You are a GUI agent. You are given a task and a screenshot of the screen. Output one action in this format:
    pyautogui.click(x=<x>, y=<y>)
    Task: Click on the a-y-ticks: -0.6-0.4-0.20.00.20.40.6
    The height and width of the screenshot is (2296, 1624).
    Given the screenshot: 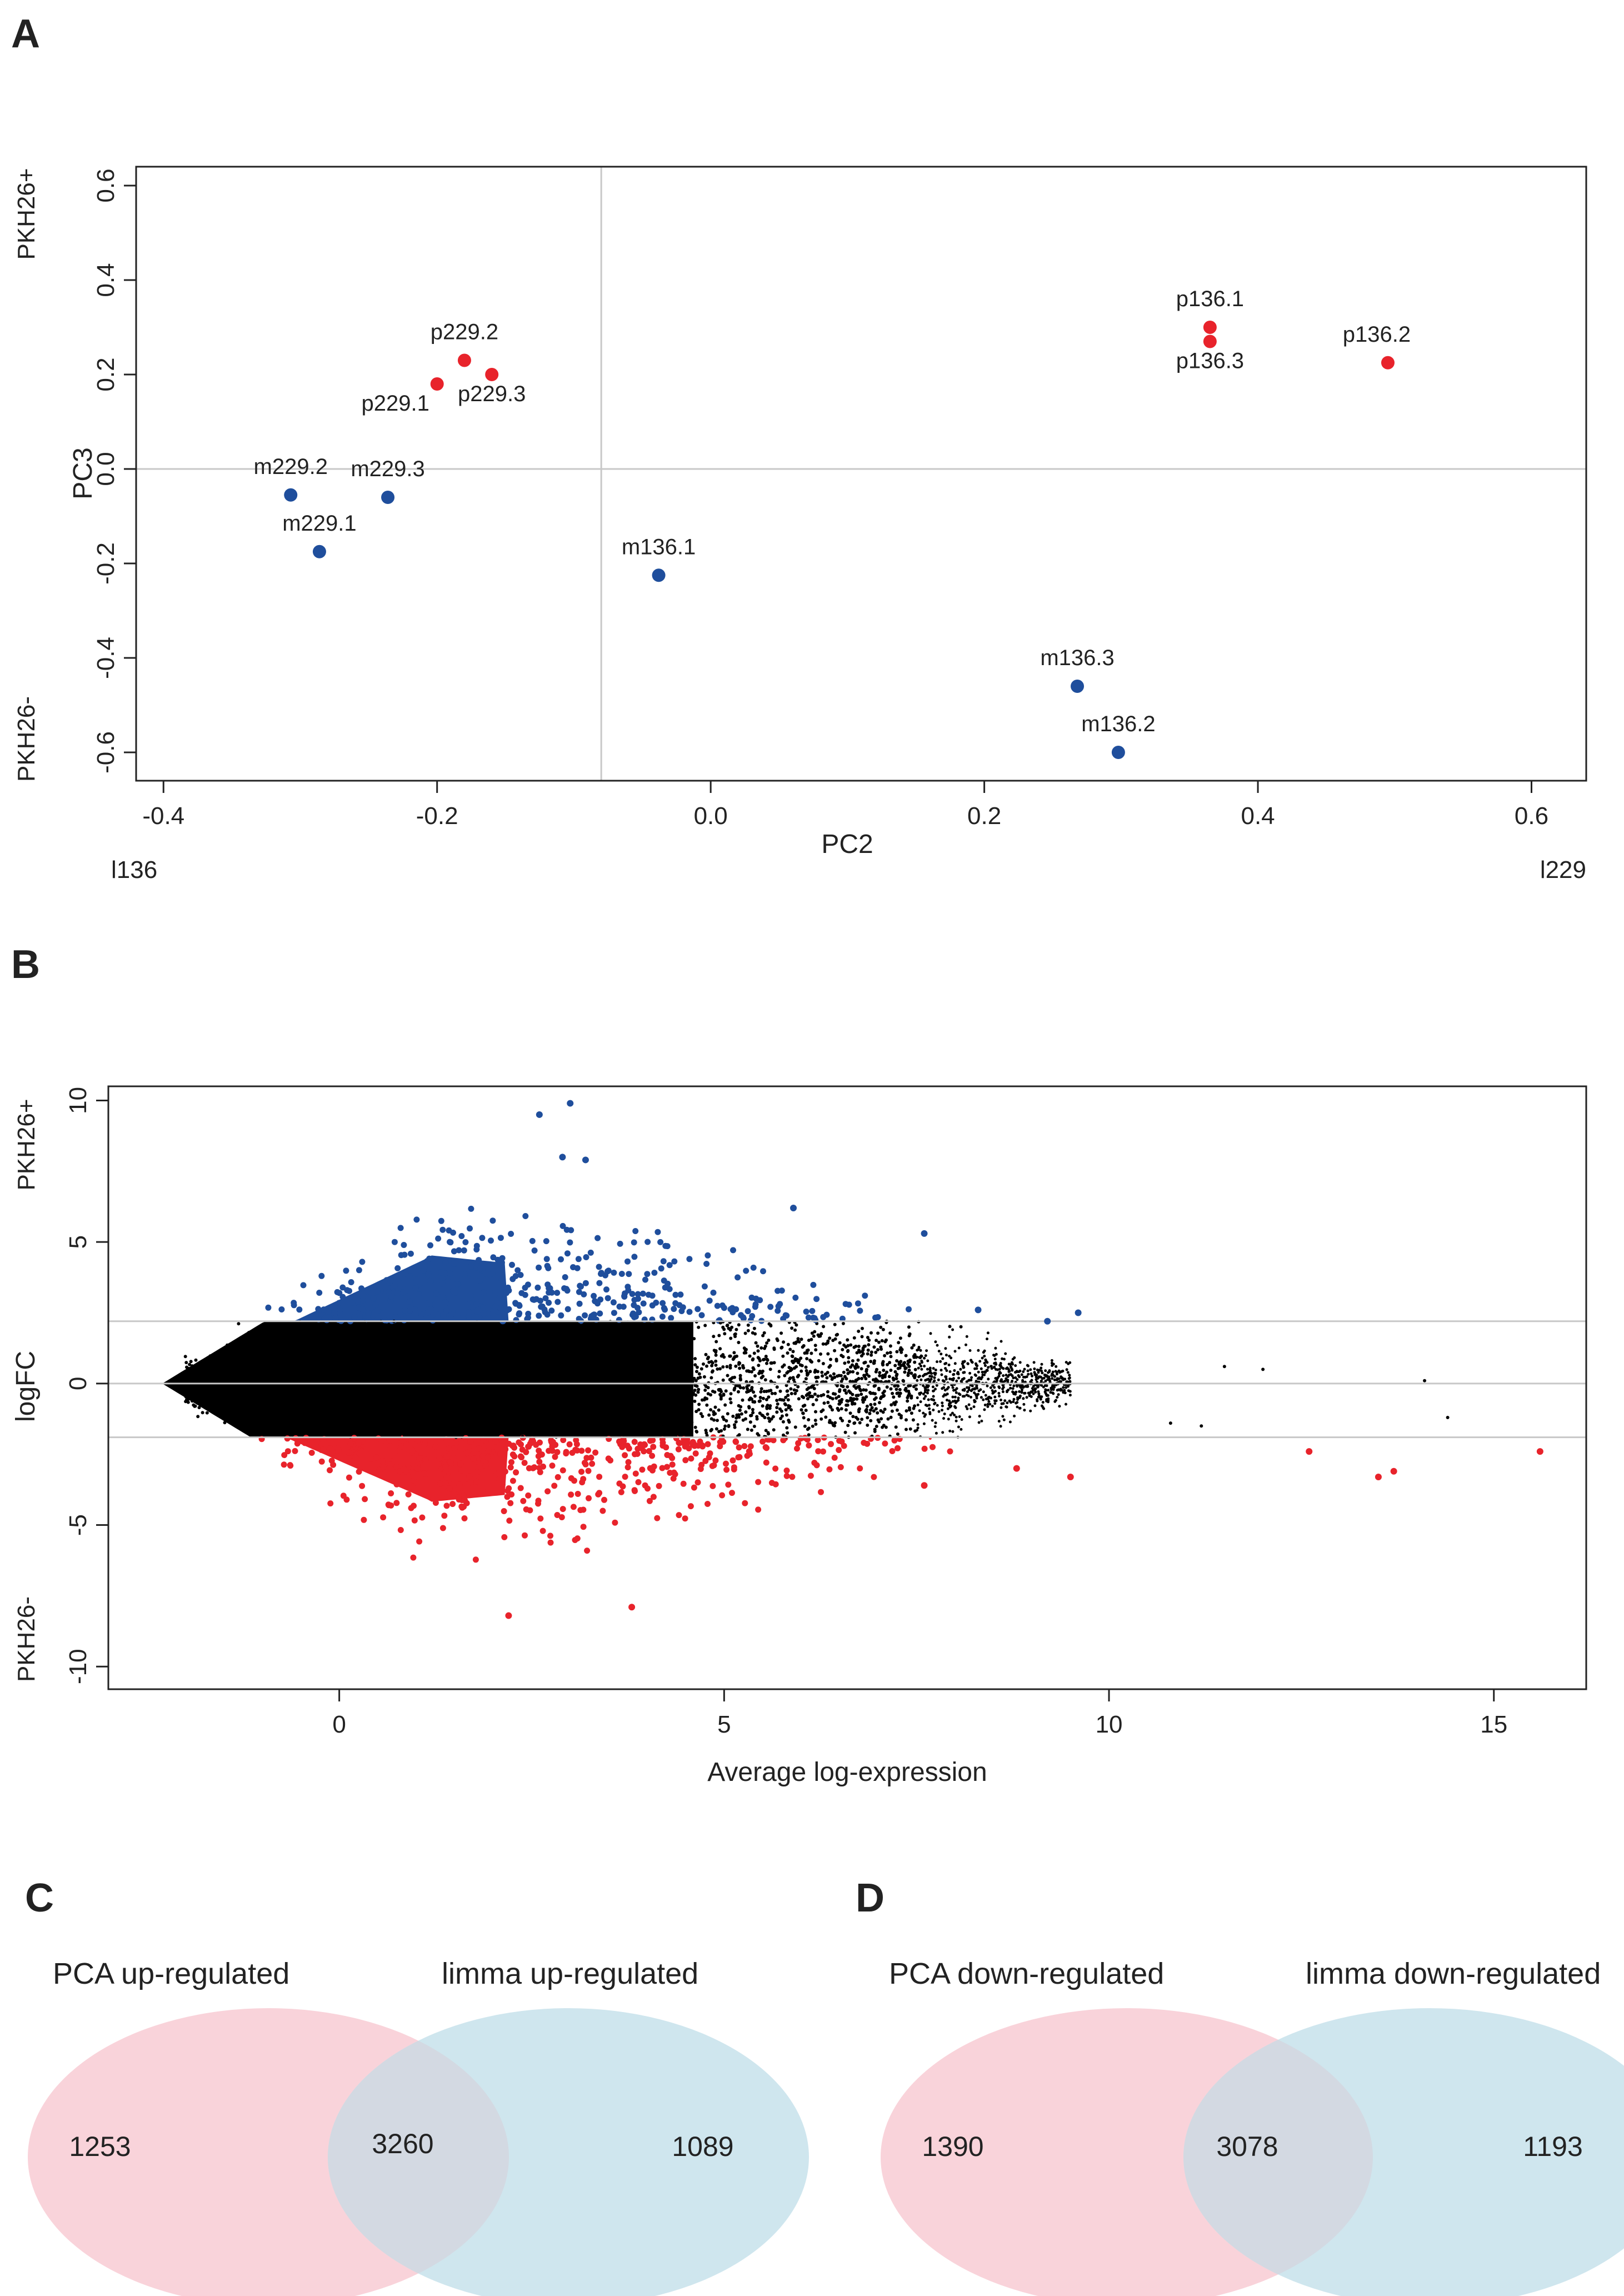 What is the action you would take?
    pyautogui.click(x=114, y=470)
    